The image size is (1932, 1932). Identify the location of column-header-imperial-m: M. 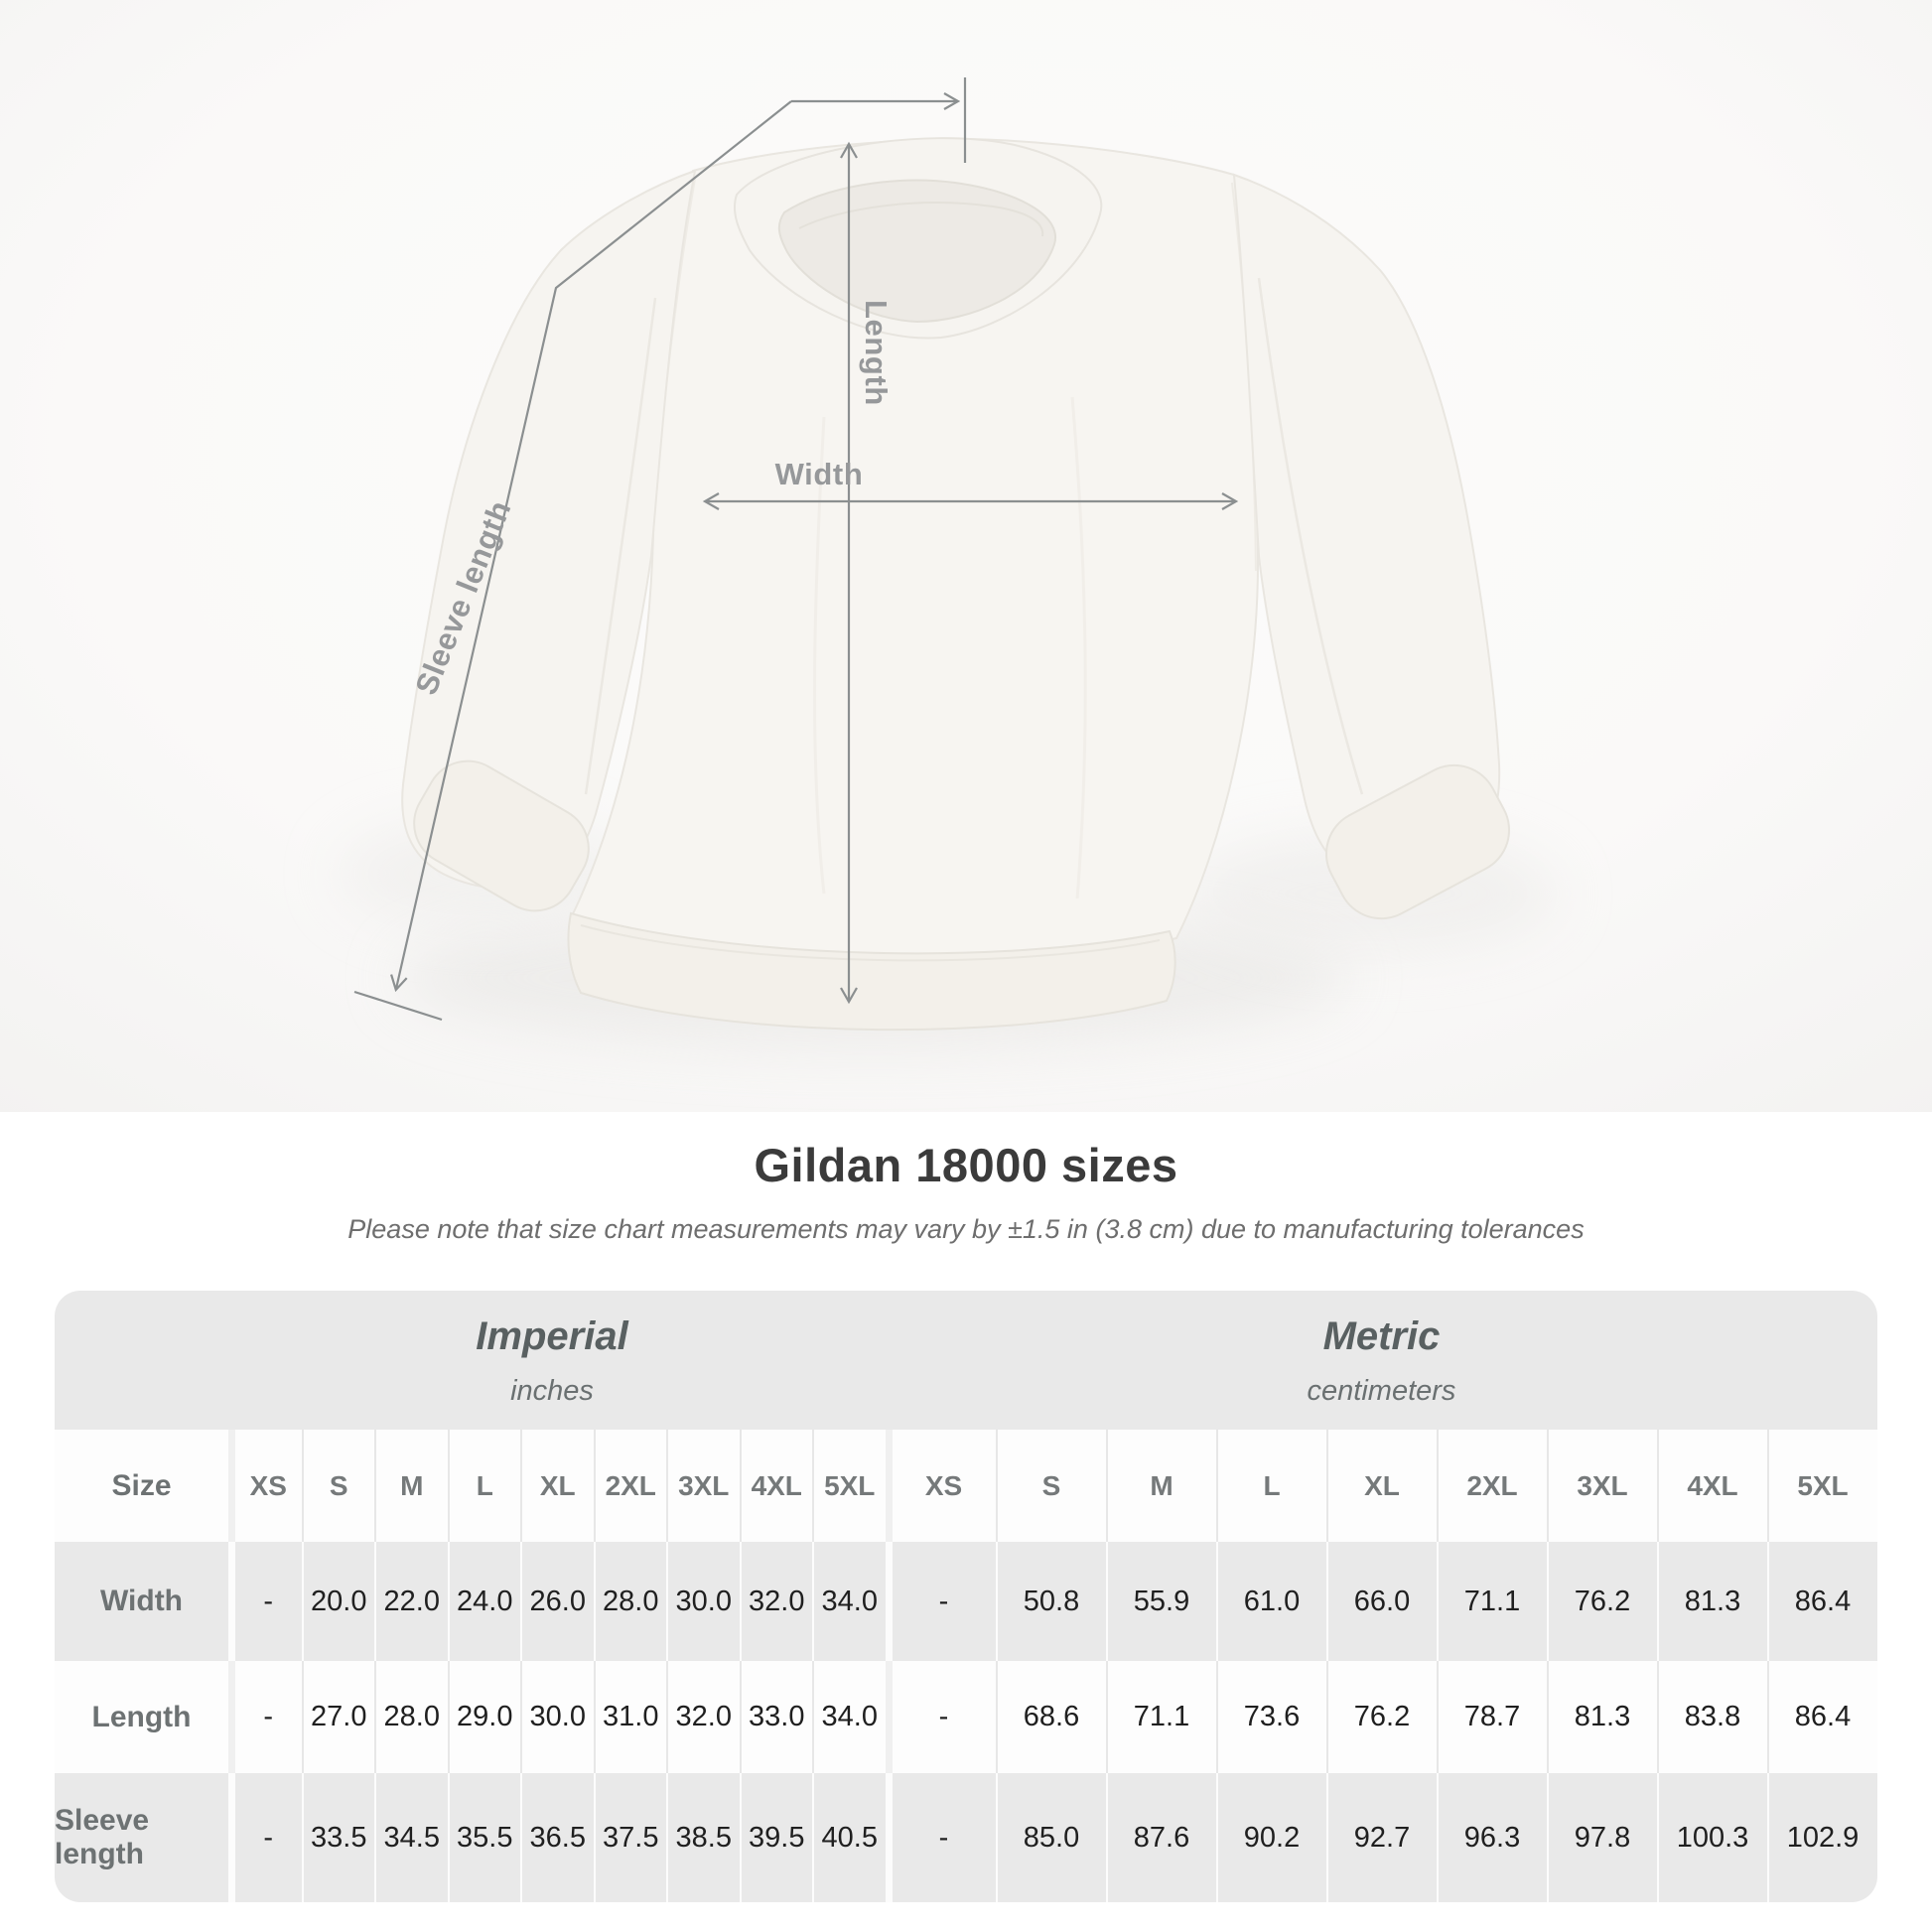
(411, 1486).